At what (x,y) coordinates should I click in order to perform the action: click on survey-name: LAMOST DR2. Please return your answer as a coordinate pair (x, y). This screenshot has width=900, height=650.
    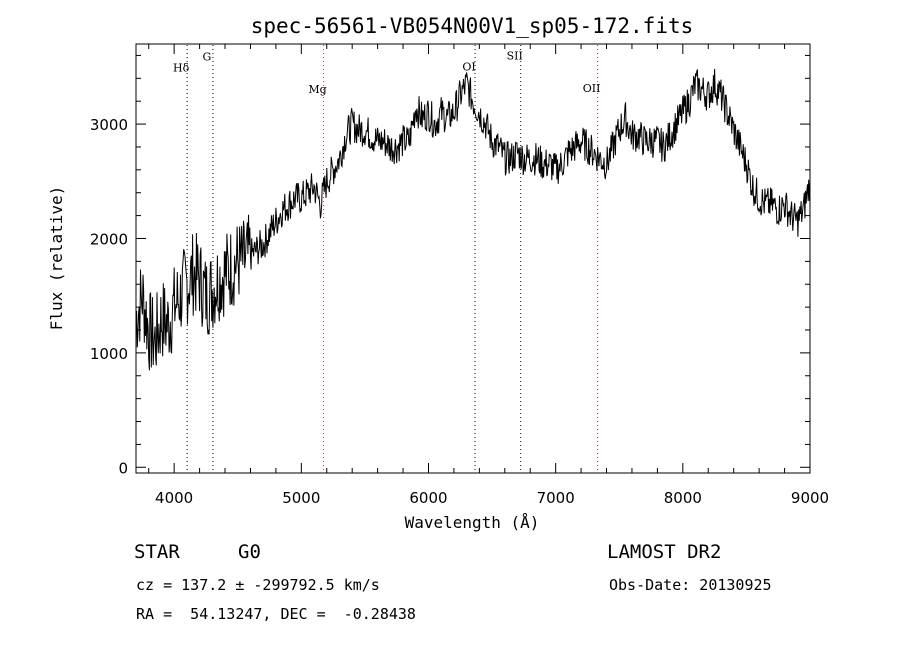
    Looking at the image, I should click on (664, 552).